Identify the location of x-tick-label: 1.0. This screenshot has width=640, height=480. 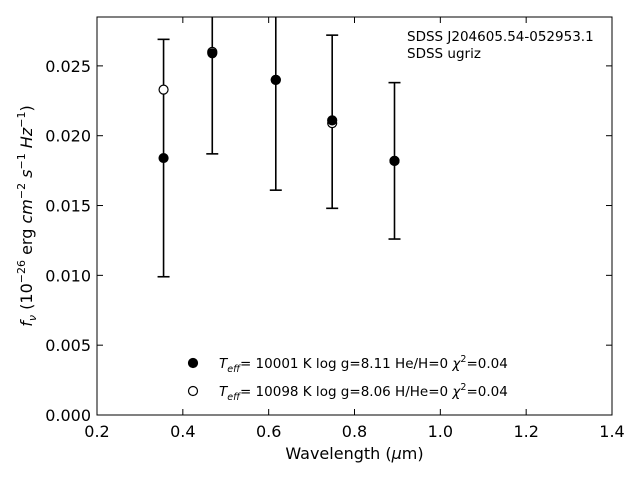
(440, 431).